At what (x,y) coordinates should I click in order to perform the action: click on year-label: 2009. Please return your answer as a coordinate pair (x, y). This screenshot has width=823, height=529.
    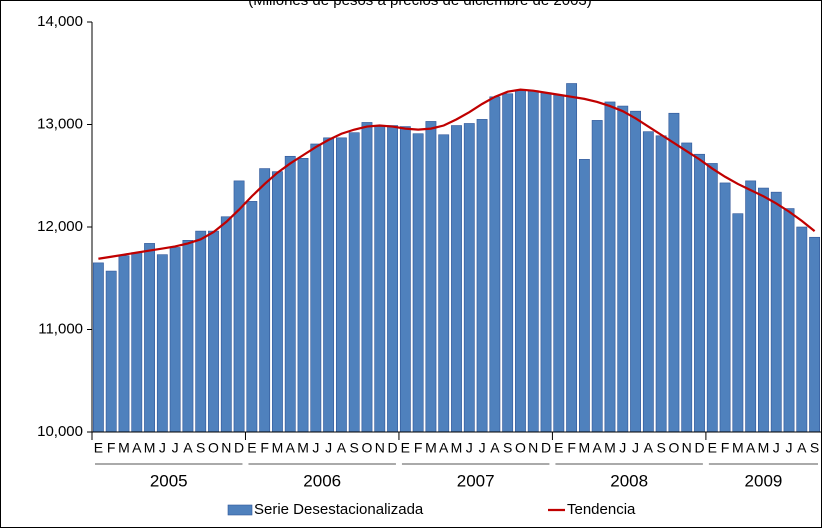
    Looking at the image, I should click on (764, 480).